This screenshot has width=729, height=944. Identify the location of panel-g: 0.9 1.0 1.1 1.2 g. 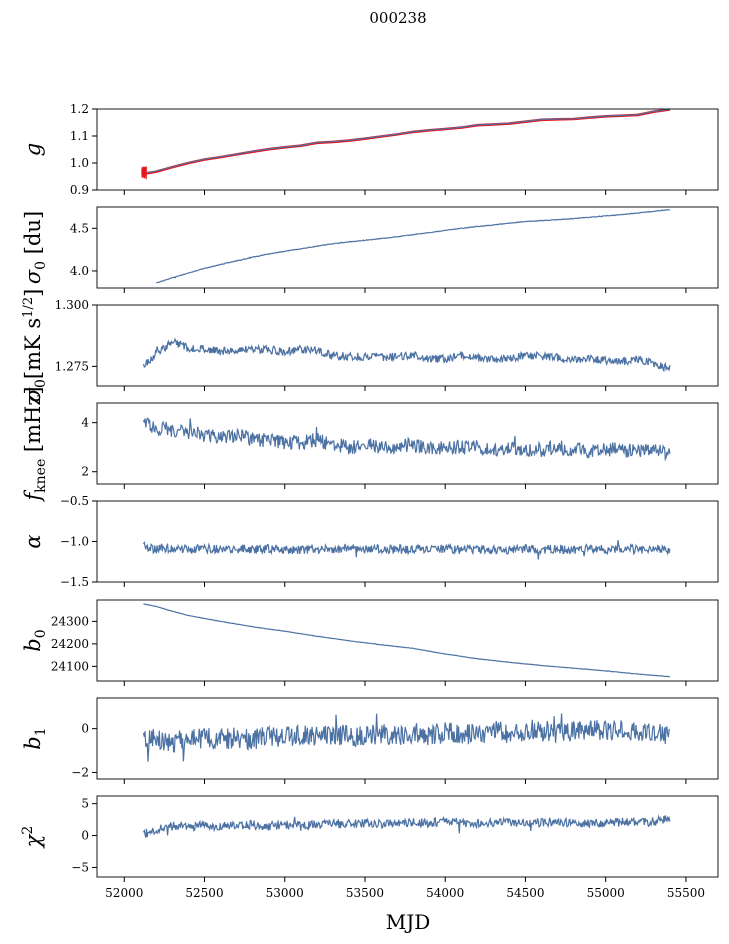
(370, 149).